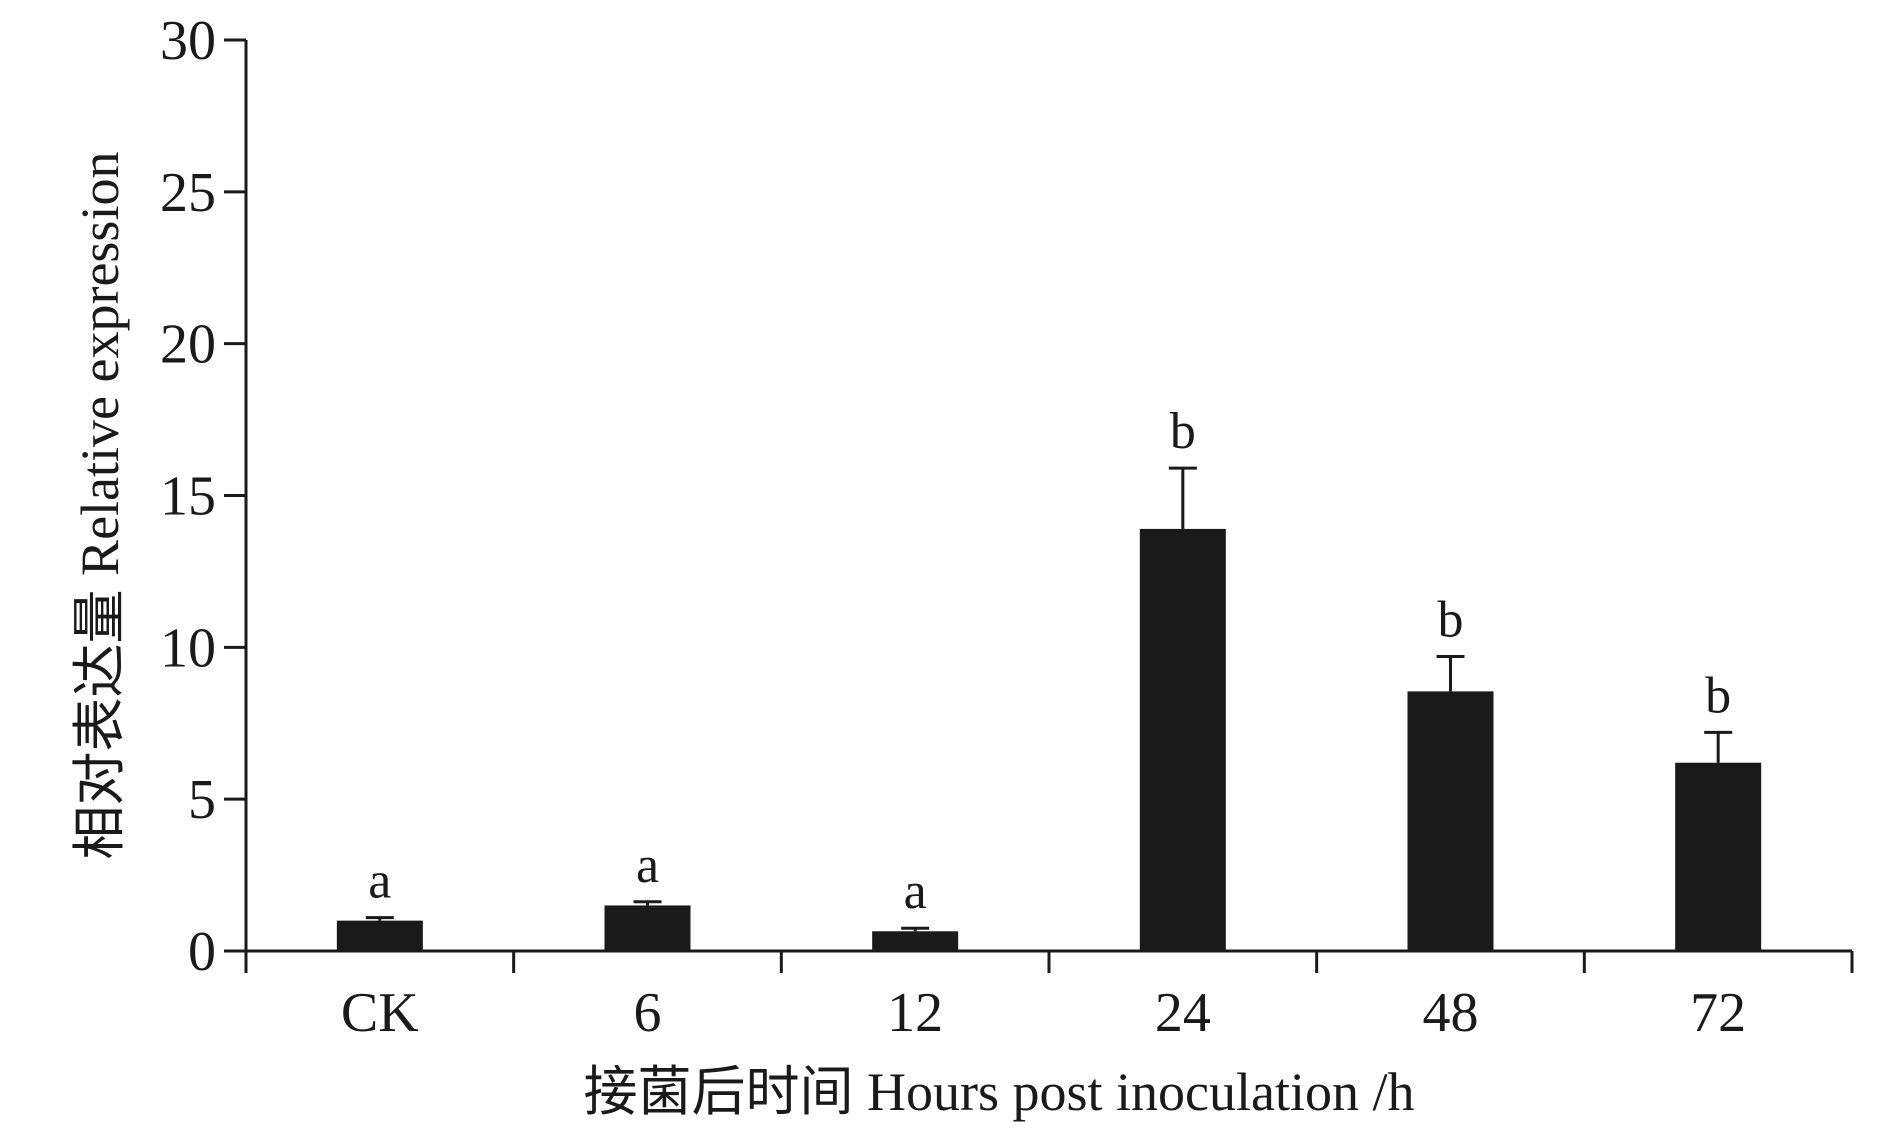  I want to click on y-tick-label: 5, so click(202, 800).